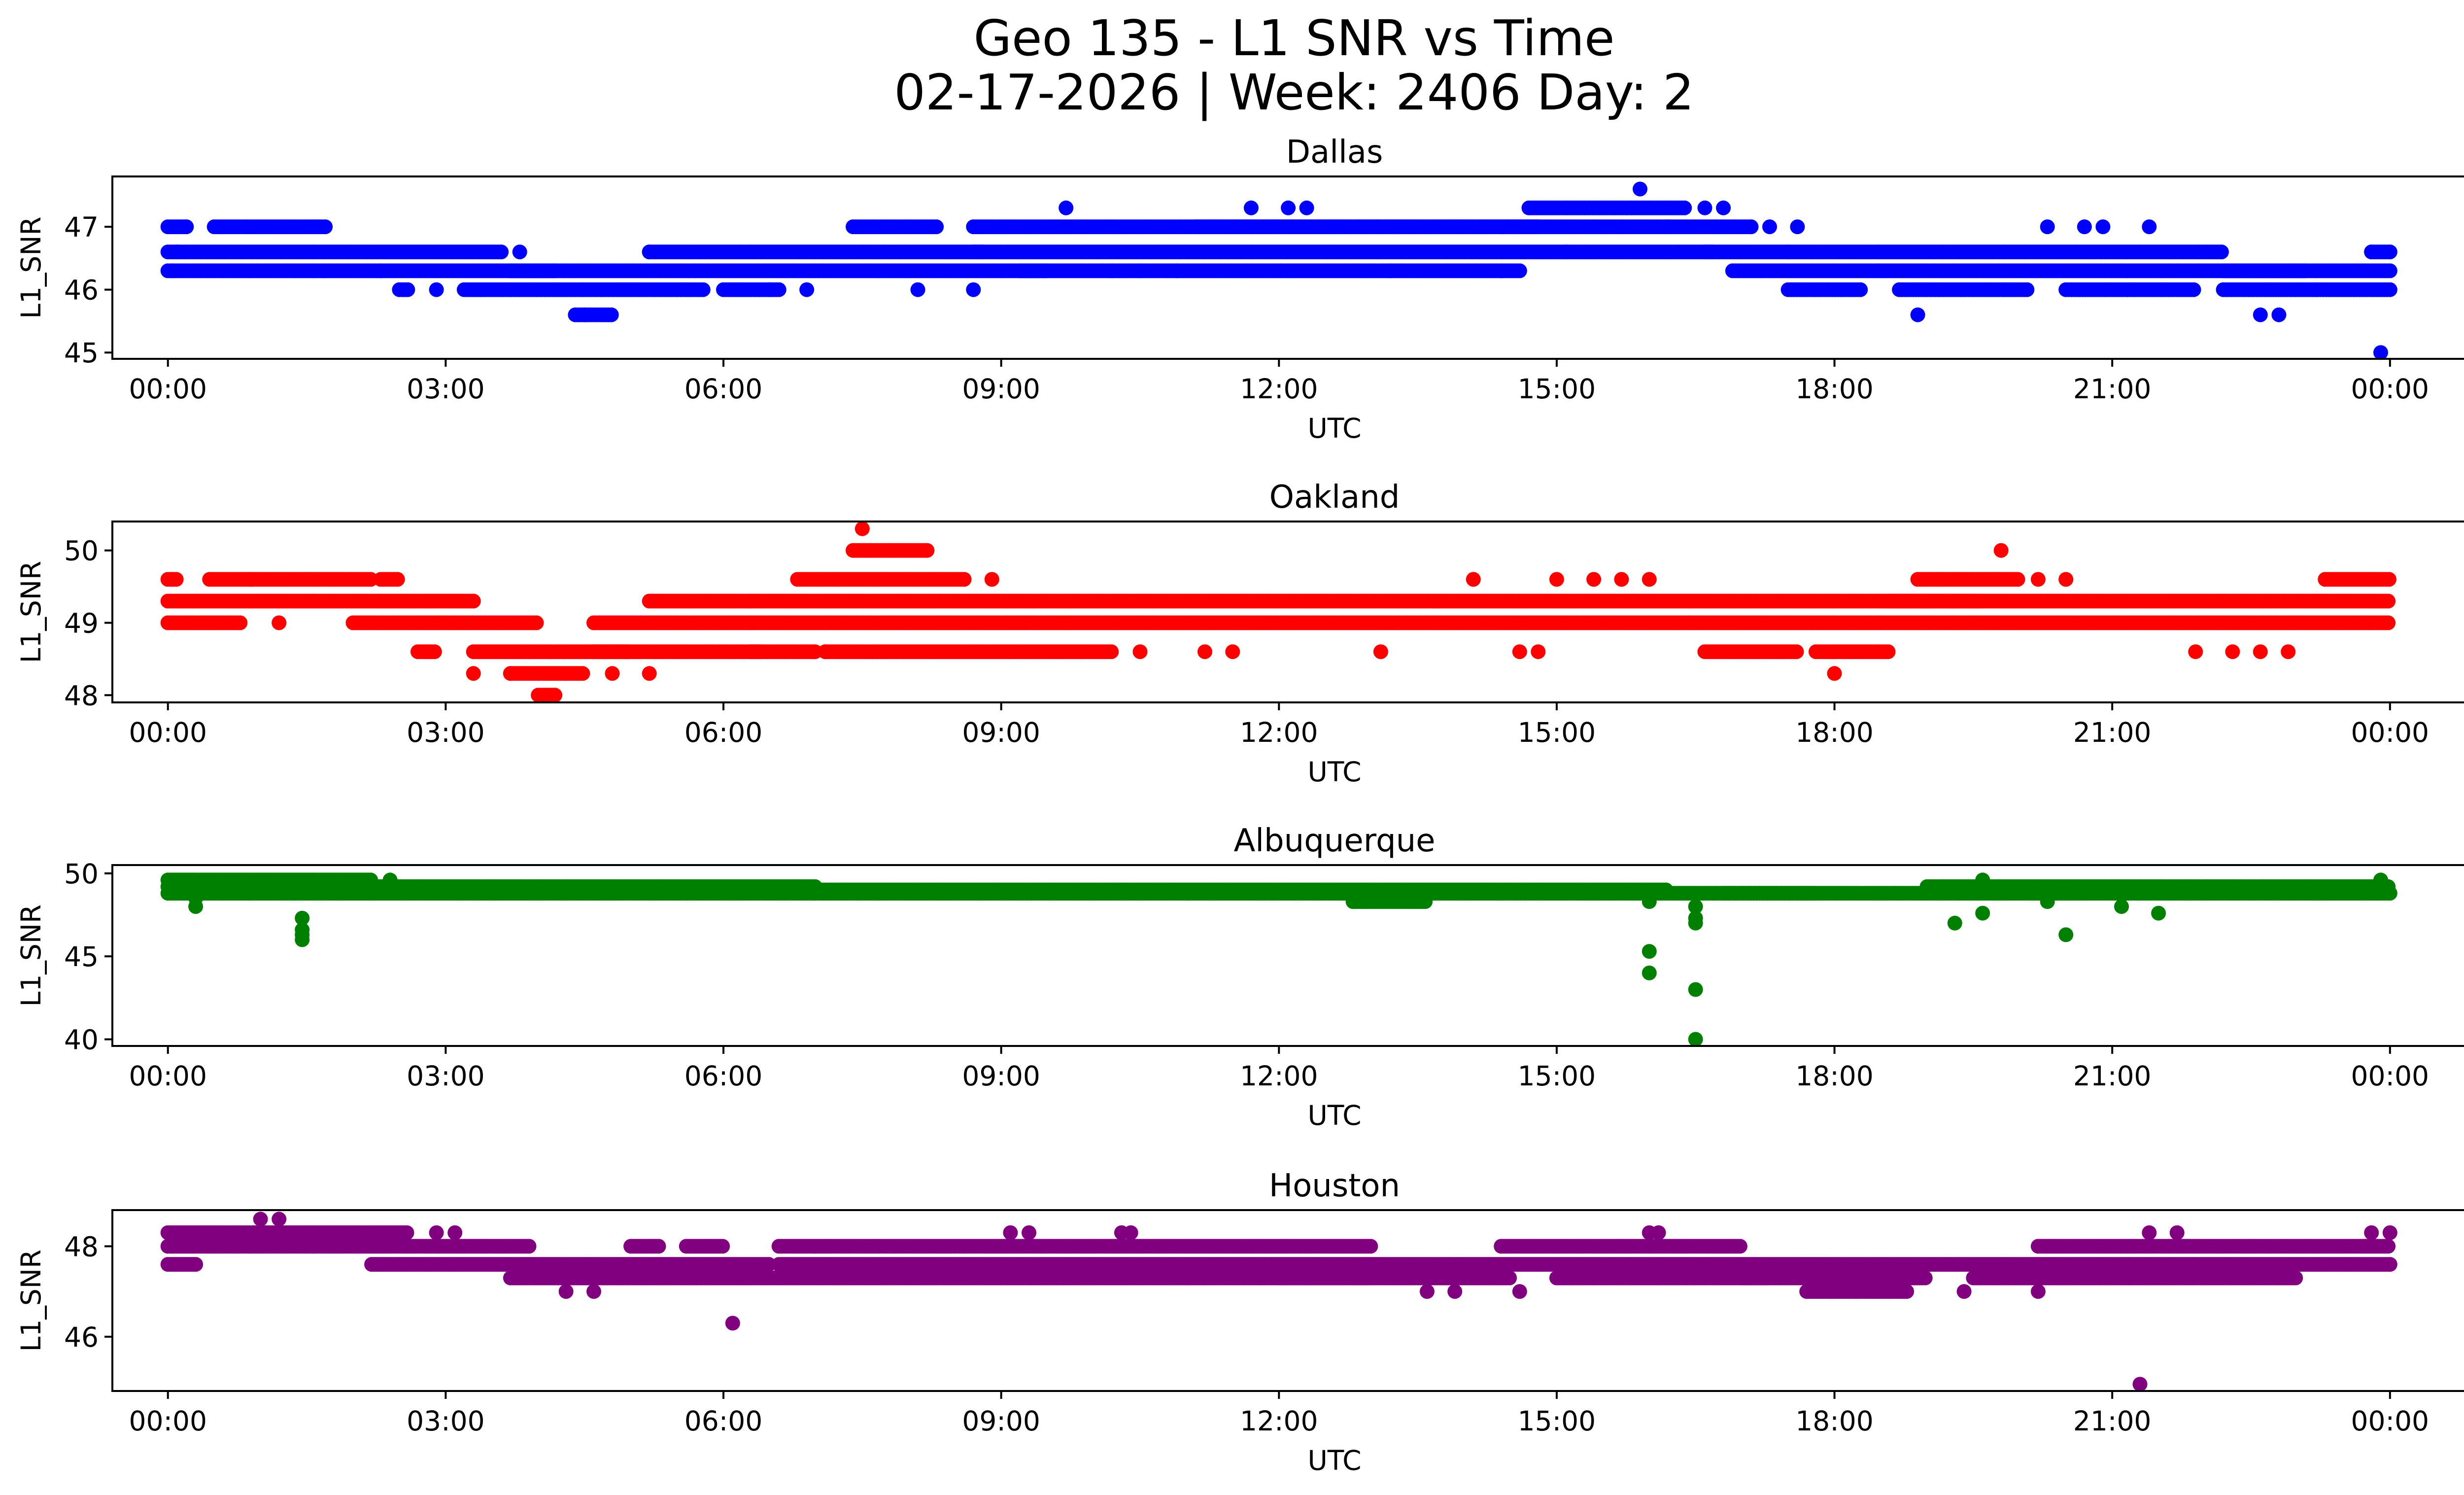  What do you see at coordinates (1334, 772) in the screenshot?
I see `x-axis-label: UTC` at bounding box center [1334, 772].